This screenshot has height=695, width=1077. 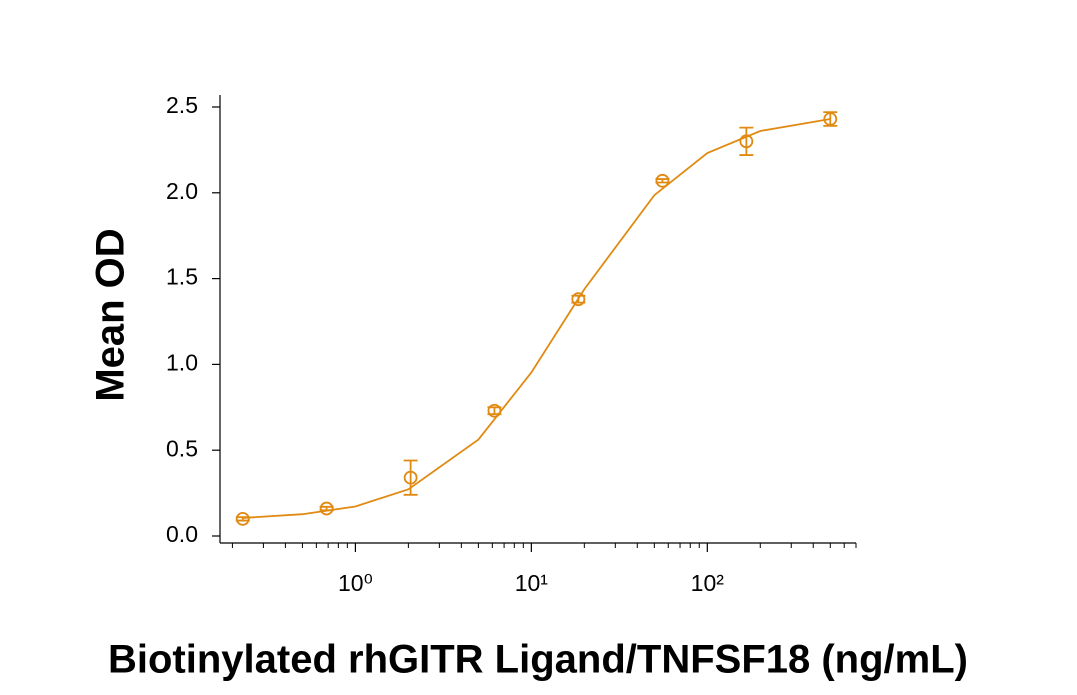 I want to click on y-tick-label: 0.5, so click(x=182, y=448).